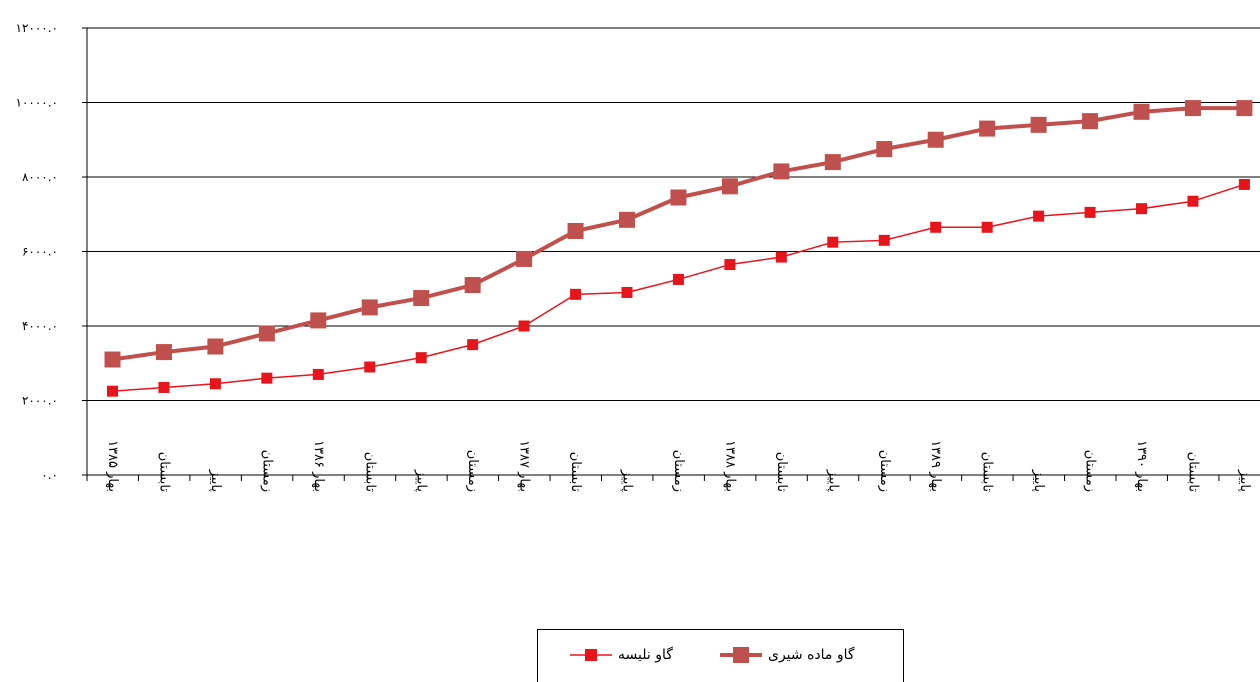 The height and width of the screenshot is (682, 1260). I want to click on y-tick-label: ۱۲۰۰۰.۰, so click(37, 28).